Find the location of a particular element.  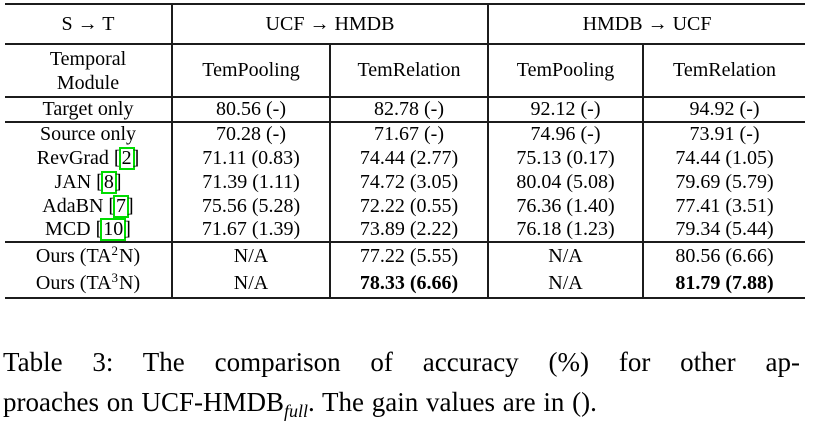

row-label: Ours (TA3N) is located at coordinates (89, 284).